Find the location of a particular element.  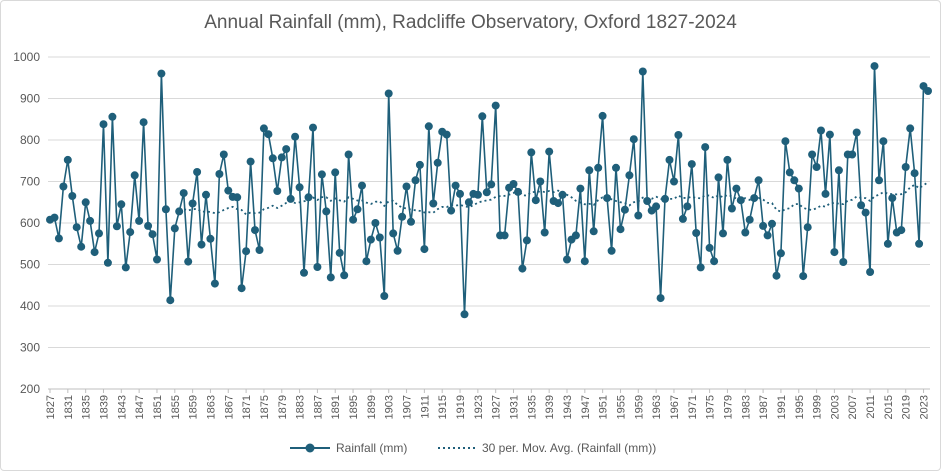

x-tick-label: 1895 is located at coordinates (354, 407).